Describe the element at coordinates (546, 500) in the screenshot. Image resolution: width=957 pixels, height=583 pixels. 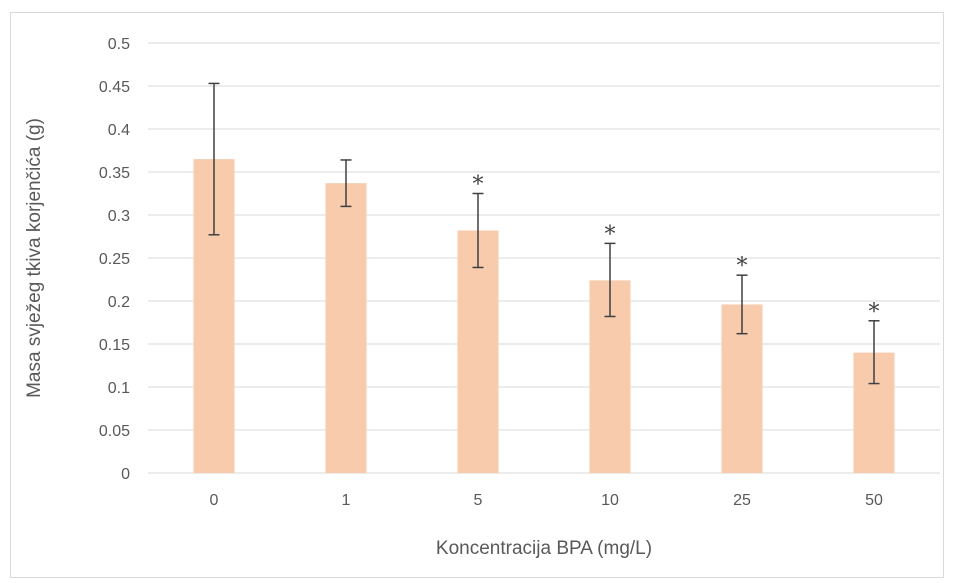
I see `x-axis-ticks: 0 1 5 10 25 50` at that location.